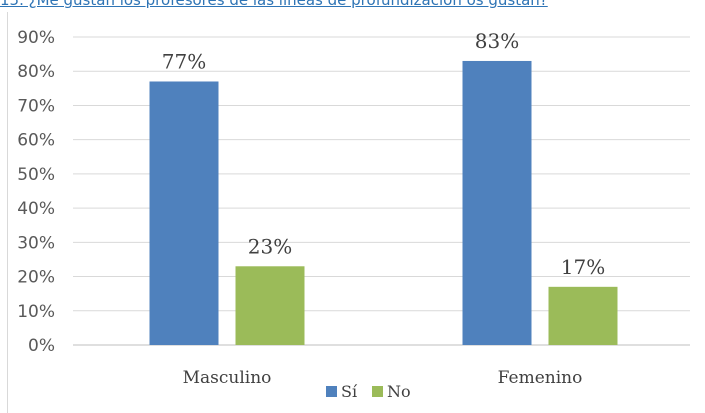  Describe the element at coordinates (270, 246) in the screenshot. I see `data-label: 23%` at that location.